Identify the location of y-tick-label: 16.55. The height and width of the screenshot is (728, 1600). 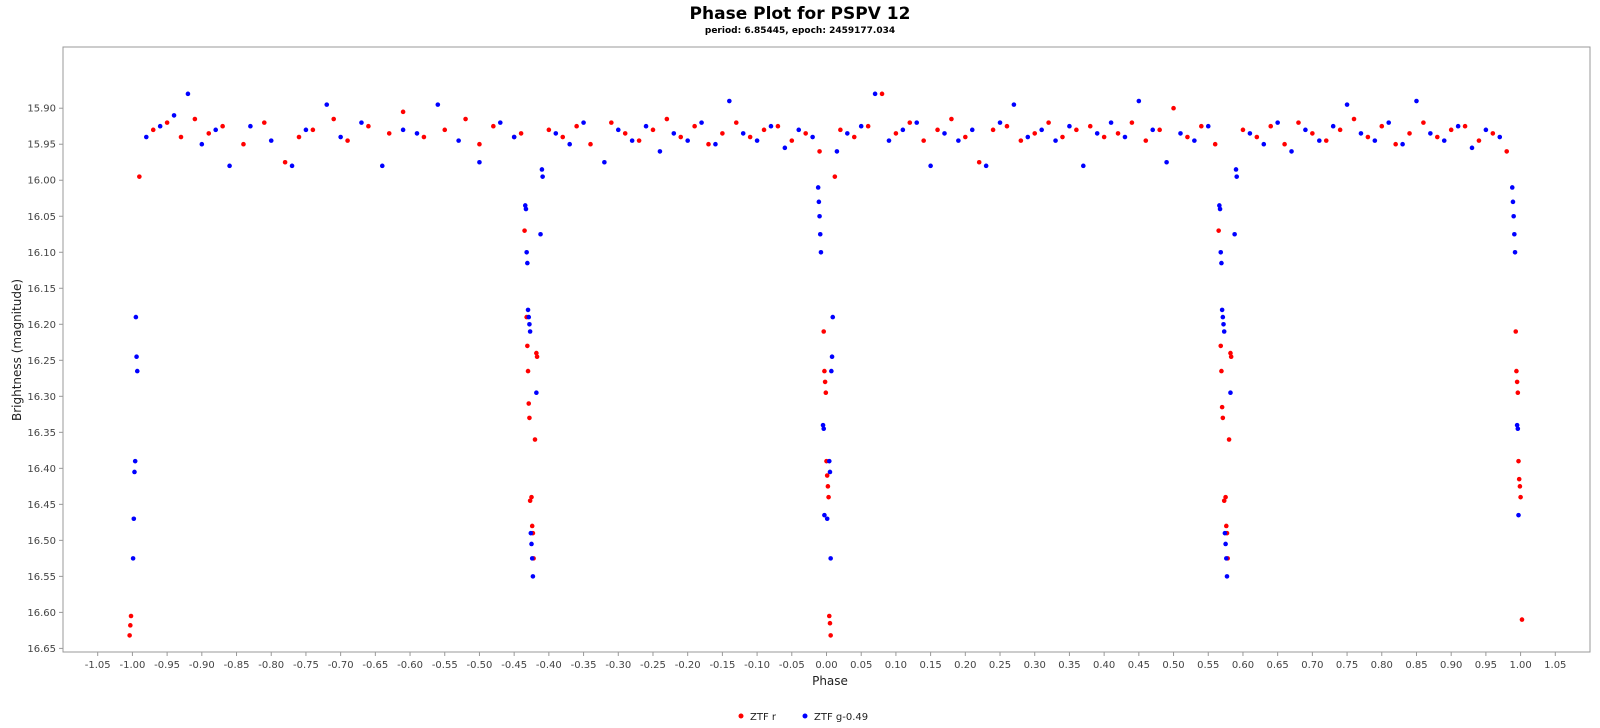
(41, 577).